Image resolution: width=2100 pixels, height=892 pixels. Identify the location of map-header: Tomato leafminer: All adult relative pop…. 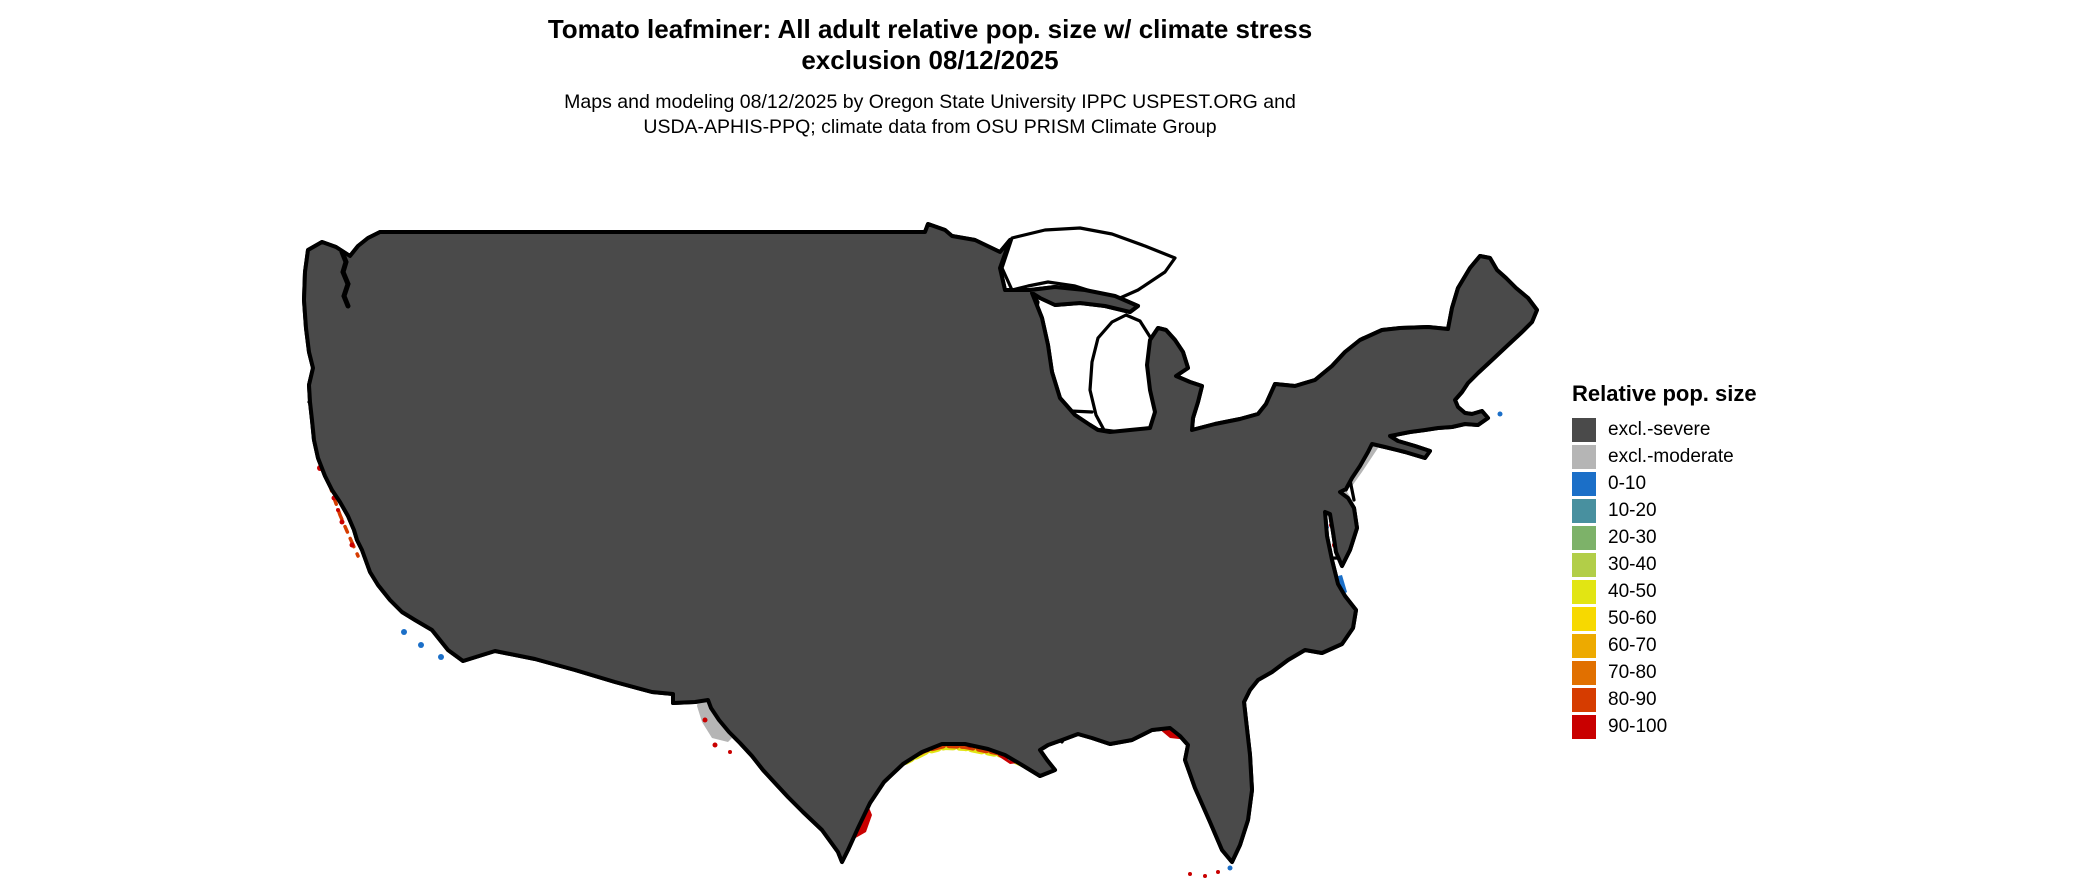
(930, 77).